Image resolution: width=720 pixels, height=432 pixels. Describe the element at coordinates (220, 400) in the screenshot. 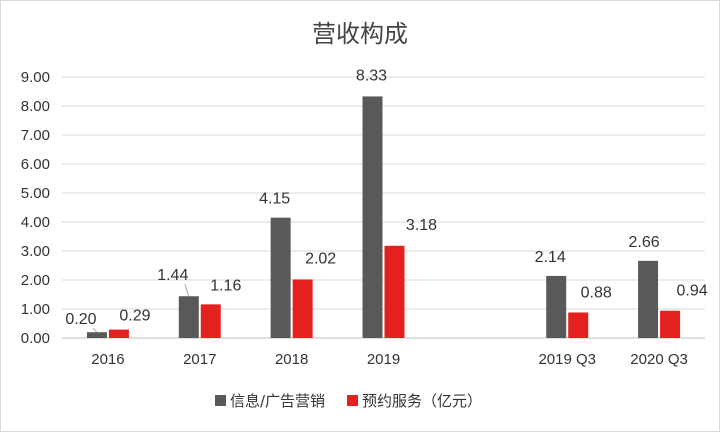

I see `legend-swatch-info-ads` at that location.